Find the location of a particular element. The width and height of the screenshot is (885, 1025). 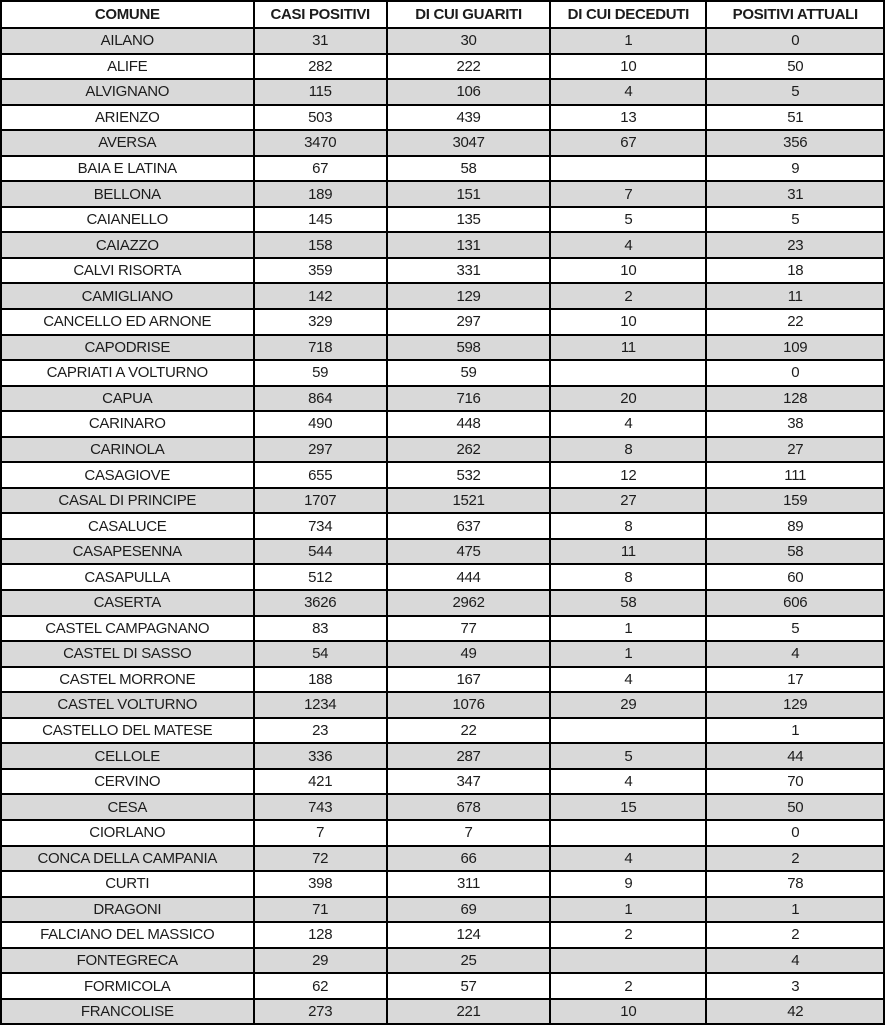

di-cui-guariti-cell: 1076 is located at coordinates (468, 705).